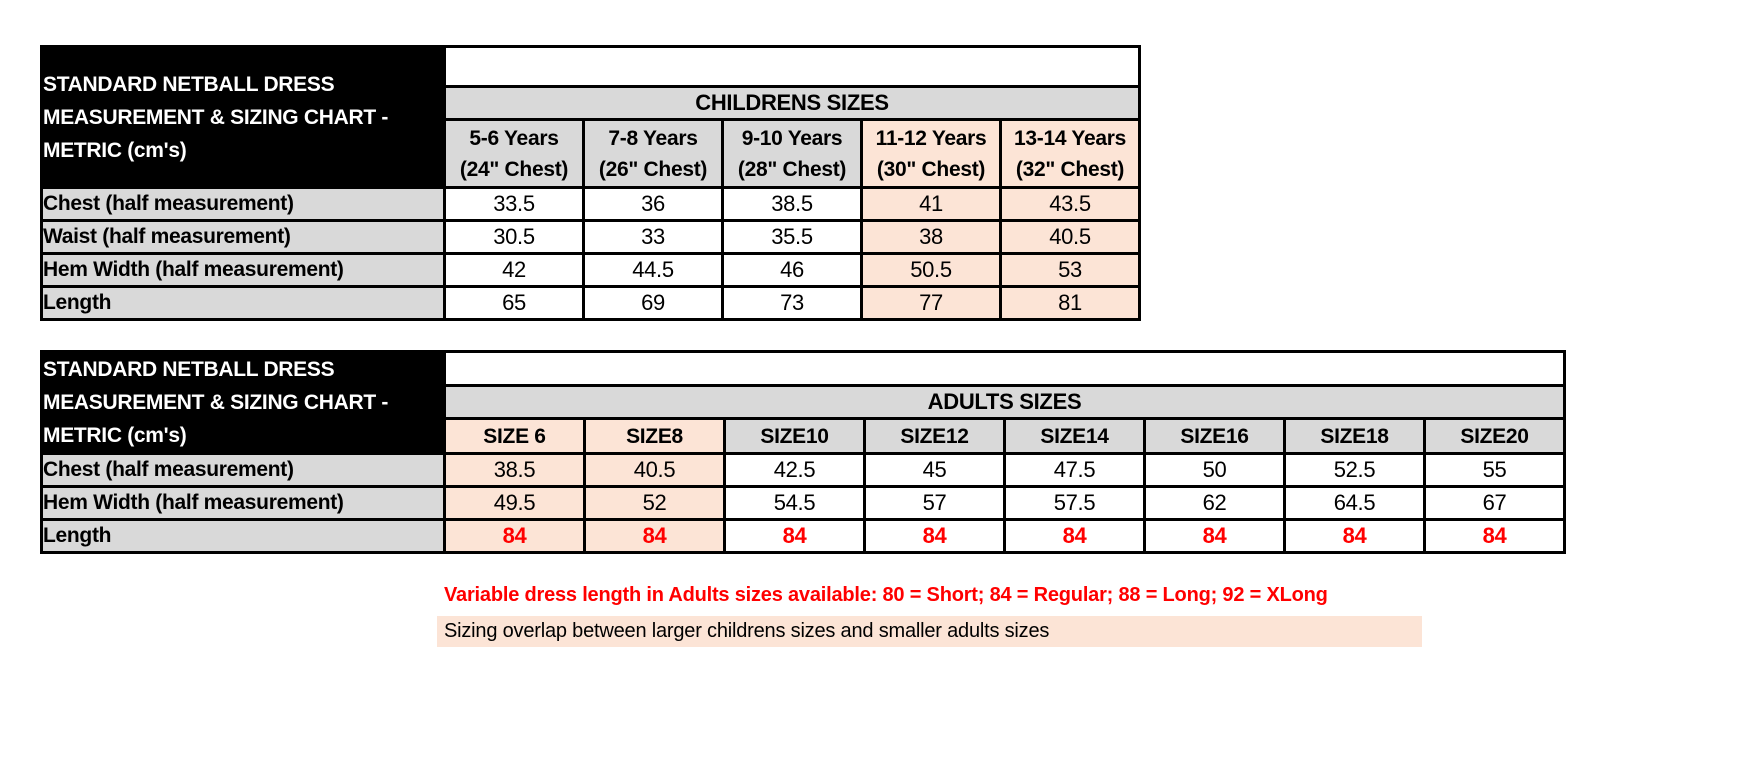 This screenshot has height=760, width=1758. Describe the element at coordinates (931, 270) in the screenshot. I see `size-value-cell: 50.5` at that location.